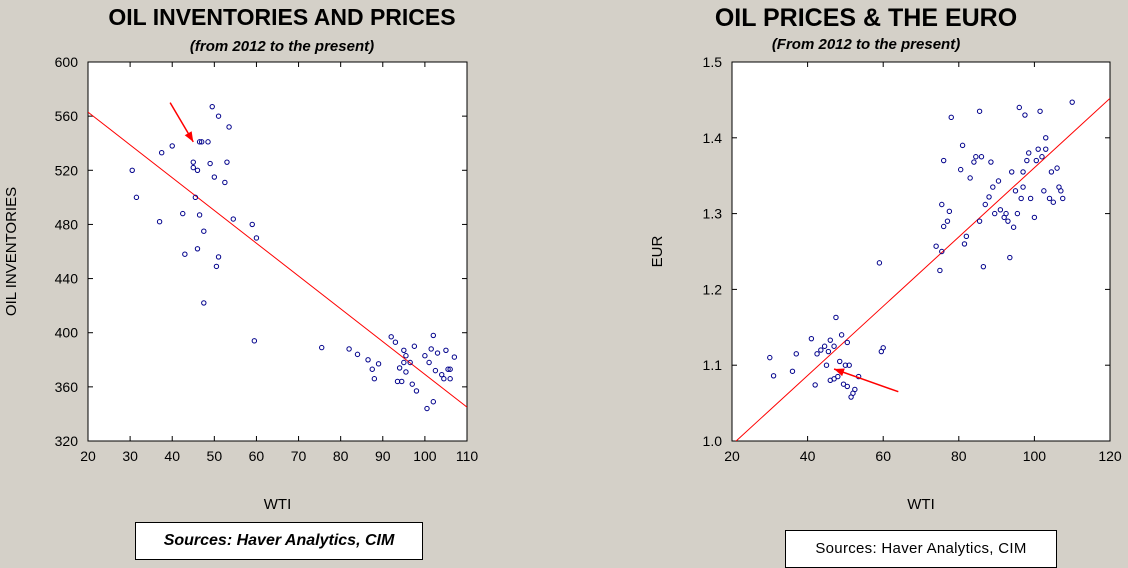 This screenshot has height=568, width=1128. I want to click on x-tick-label: 70, so click(299, 456).